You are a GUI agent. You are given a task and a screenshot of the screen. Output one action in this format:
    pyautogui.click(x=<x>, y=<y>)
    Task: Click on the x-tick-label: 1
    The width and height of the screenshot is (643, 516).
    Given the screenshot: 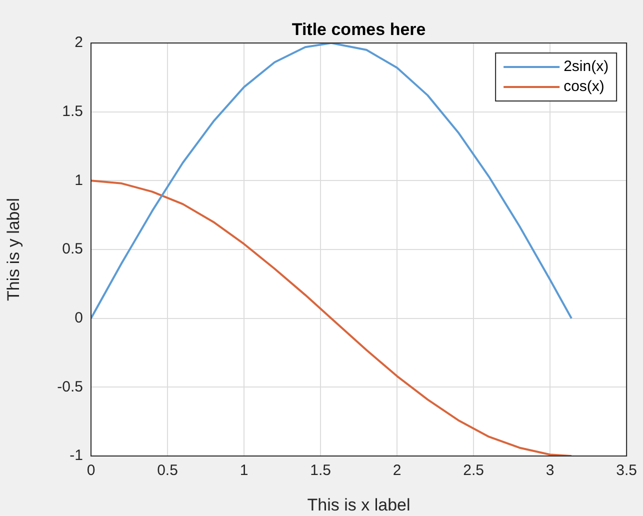 What is the action you would take?
    pyautogui.click(x=244, y=471)
    